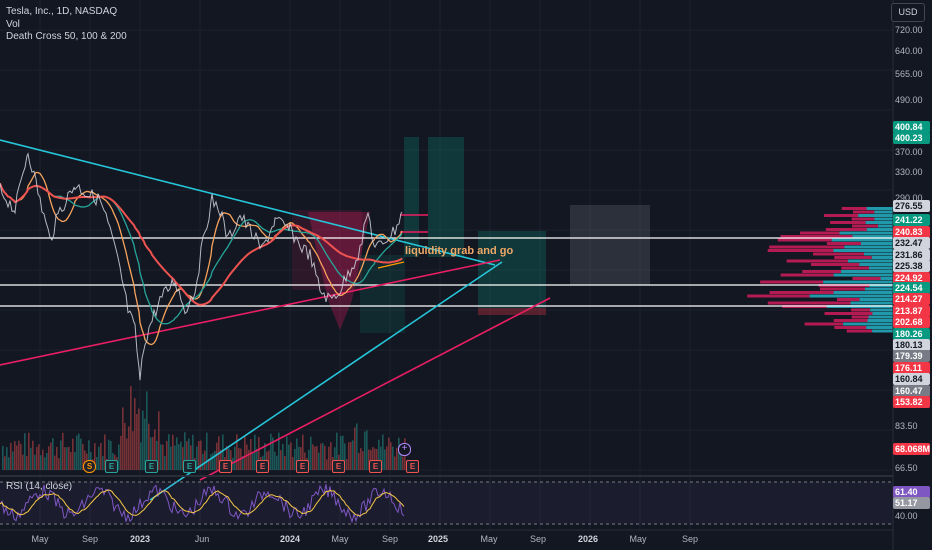 The height and width of the screenshot is (550, 932). What do you see at coordinates (66, 36) in the screenshot?
I see `indicator-label: Death Cross 50, 100 & 200` at bounding box center [66, 36].